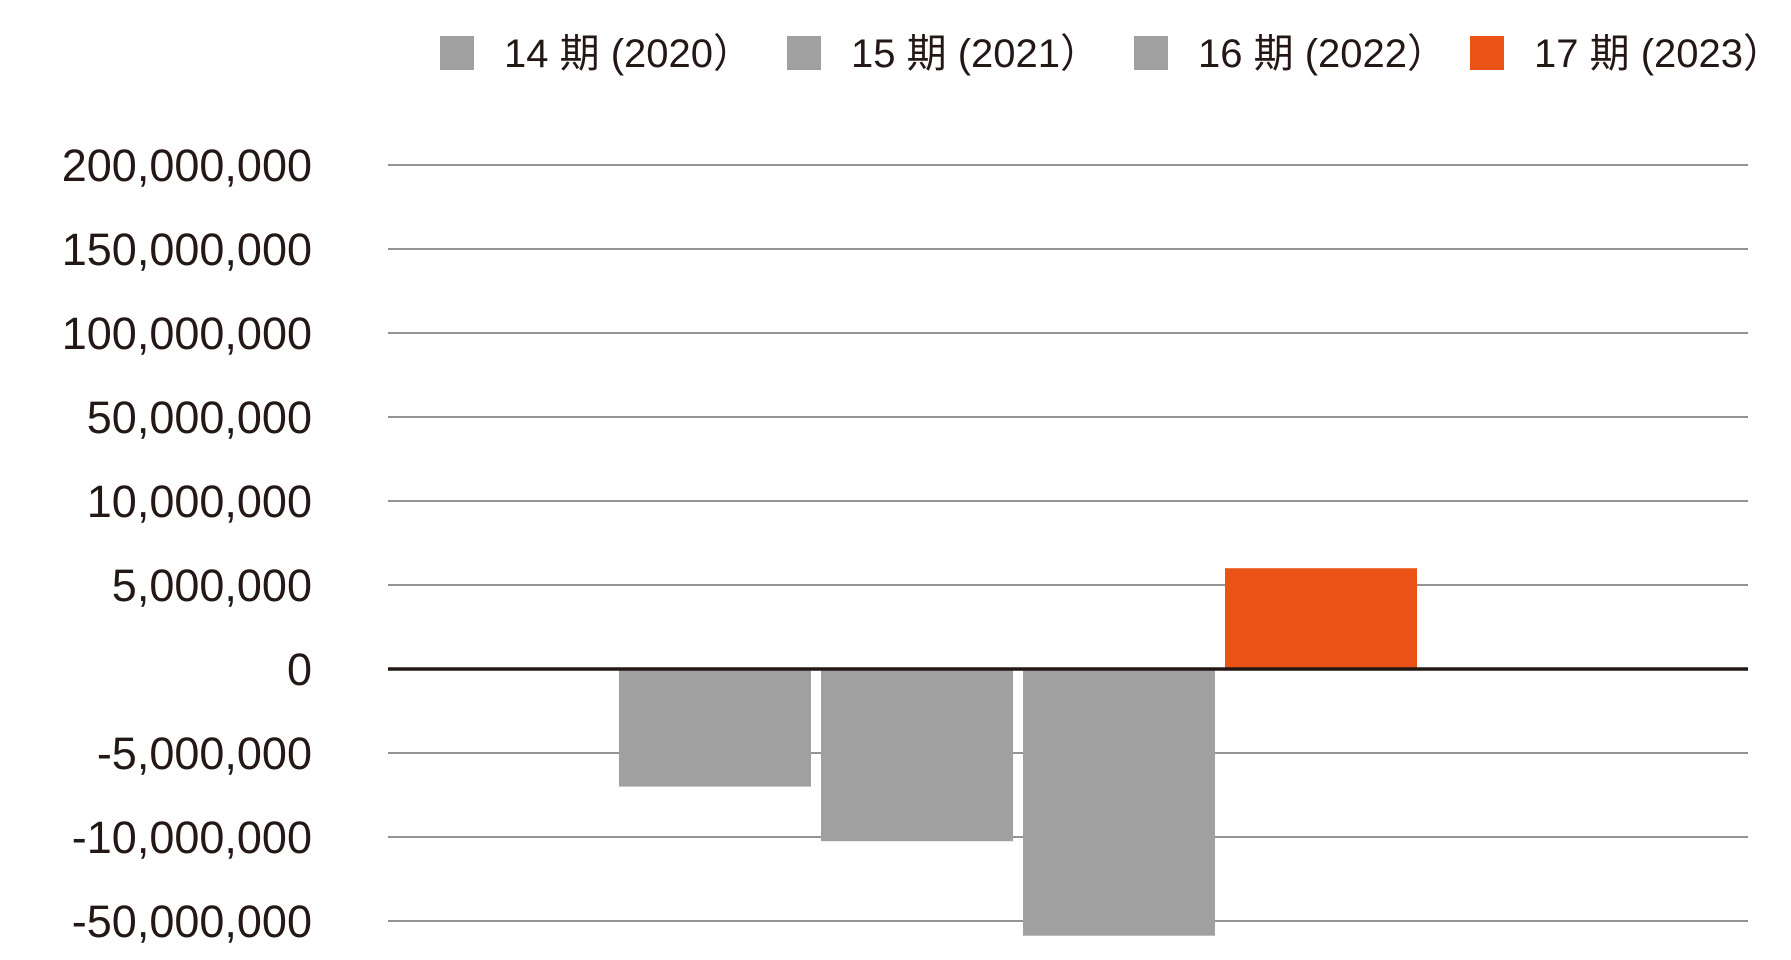 This screenshot has width=1791, height=960. Describe the element at coordinates (1322, 54) in the screenshot. I see `legend-label: 16 期 (2022）` at that location.